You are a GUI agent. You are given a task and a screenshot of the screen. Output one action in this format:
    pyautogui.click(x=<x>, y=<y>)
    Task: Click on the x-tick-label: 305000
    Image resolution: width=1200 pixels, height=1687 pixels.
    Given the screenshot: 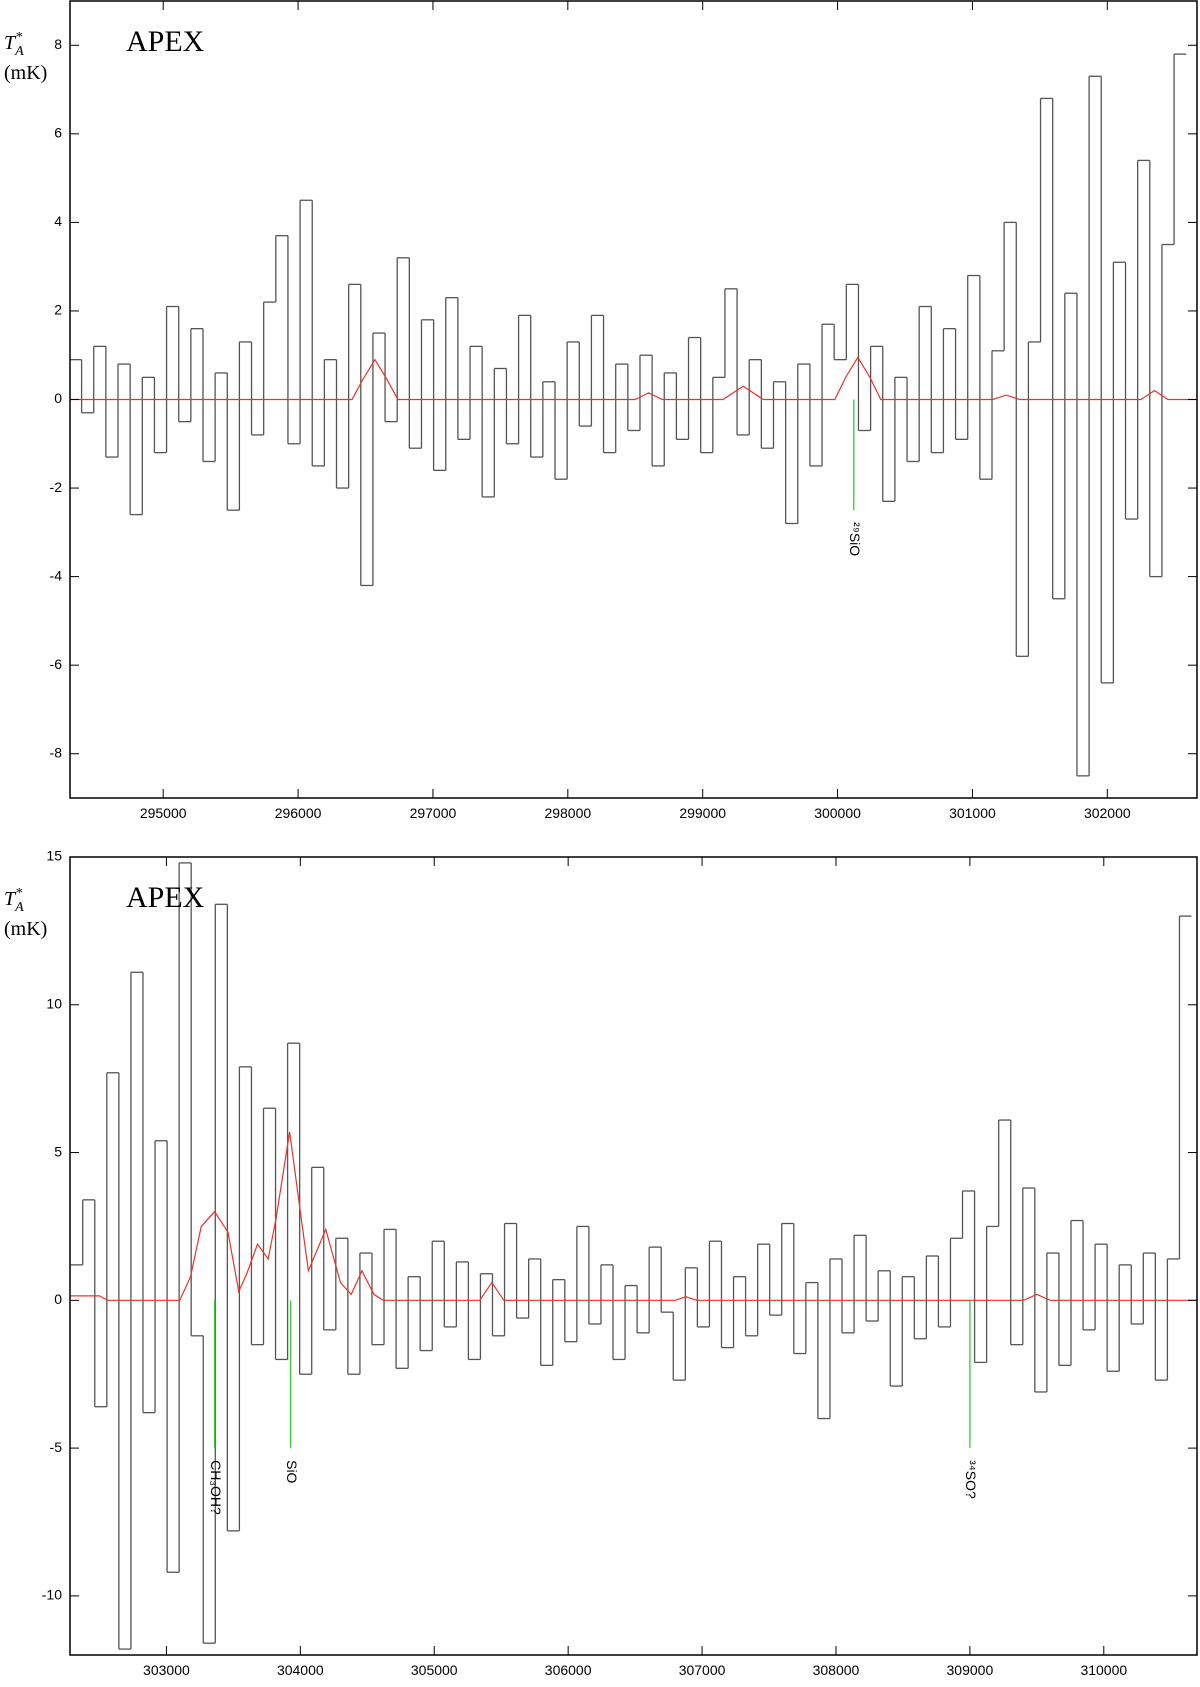 What is the action you would take?
    pyautogui.click(x=434, y=1670)
    